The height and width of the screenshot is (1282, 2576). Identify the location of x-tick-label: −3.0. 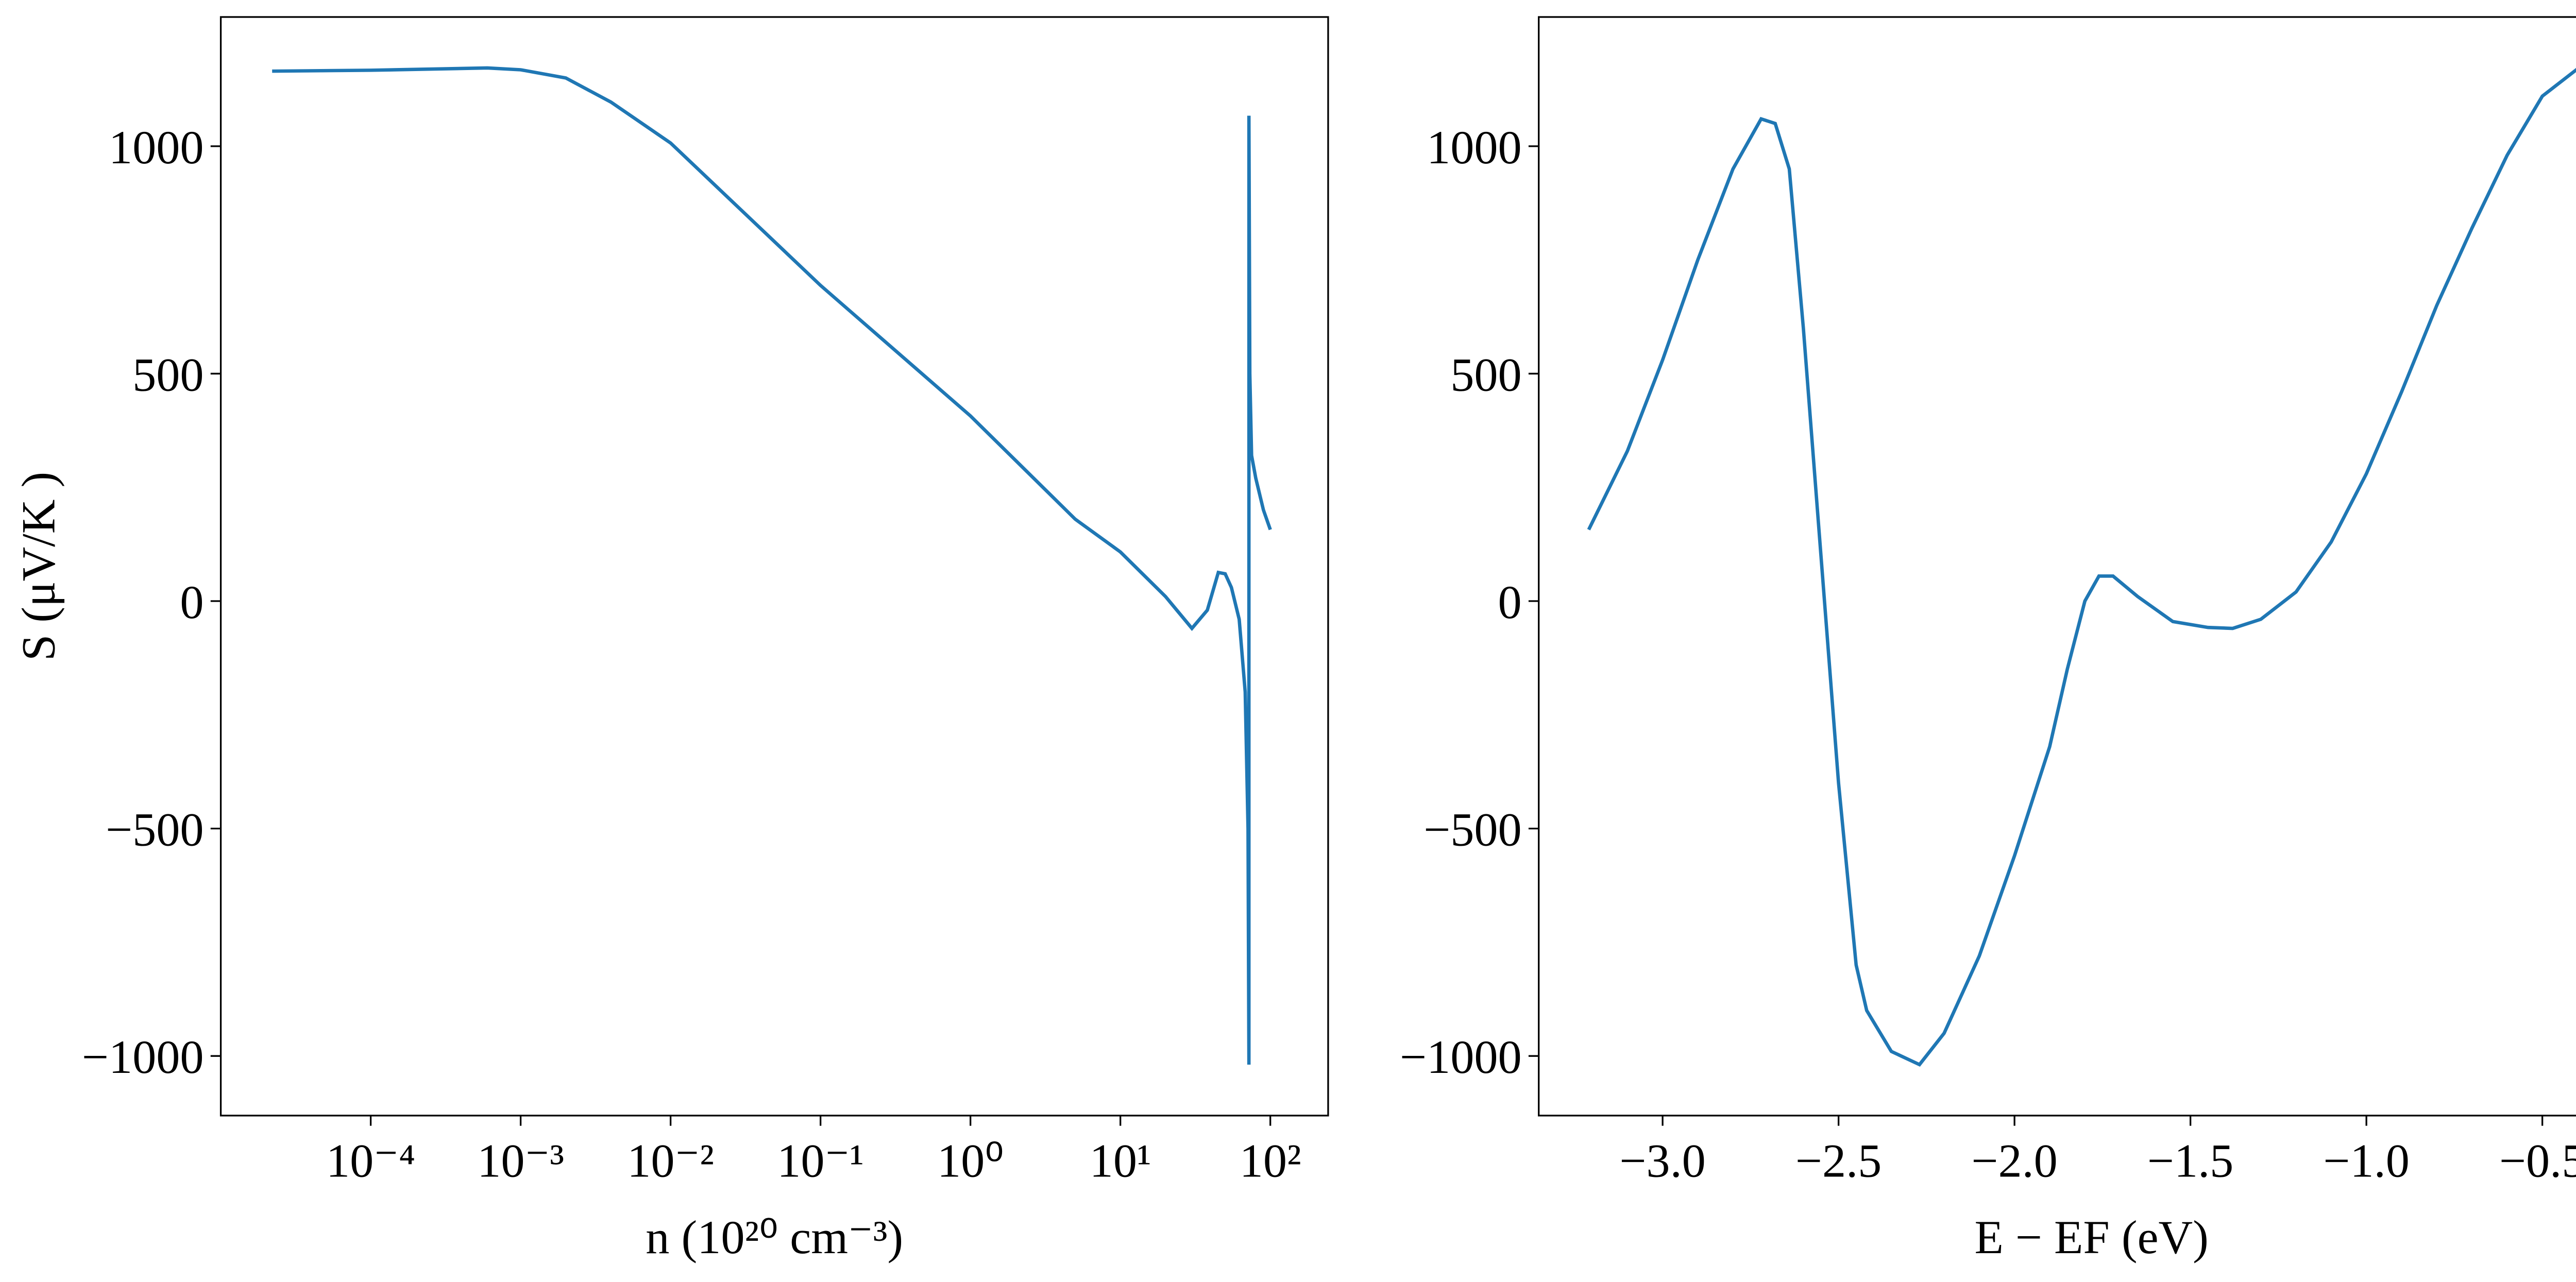
(1662, 1161).